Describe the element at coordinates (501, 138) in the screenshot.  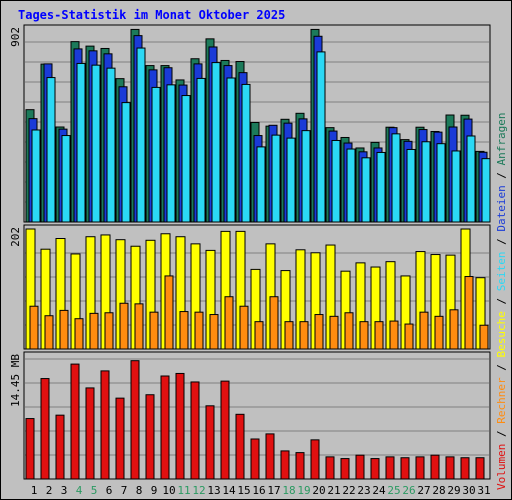
I see `legend-item-anfragen: Anfragen` at that location.